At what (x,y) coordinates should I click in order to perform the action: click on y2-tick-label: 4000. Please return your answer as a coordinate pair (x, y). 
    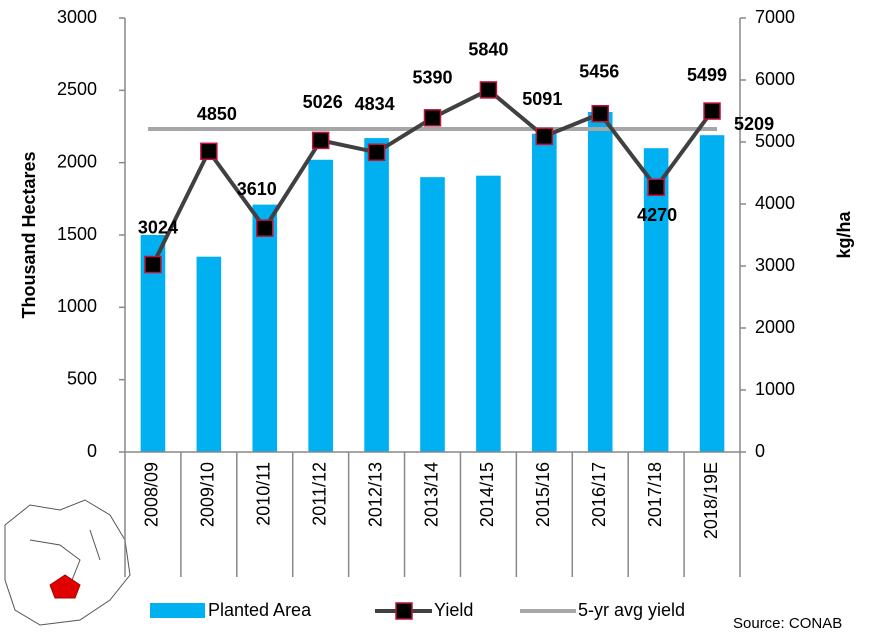
    Looking at the image, I should click on (775, 203).